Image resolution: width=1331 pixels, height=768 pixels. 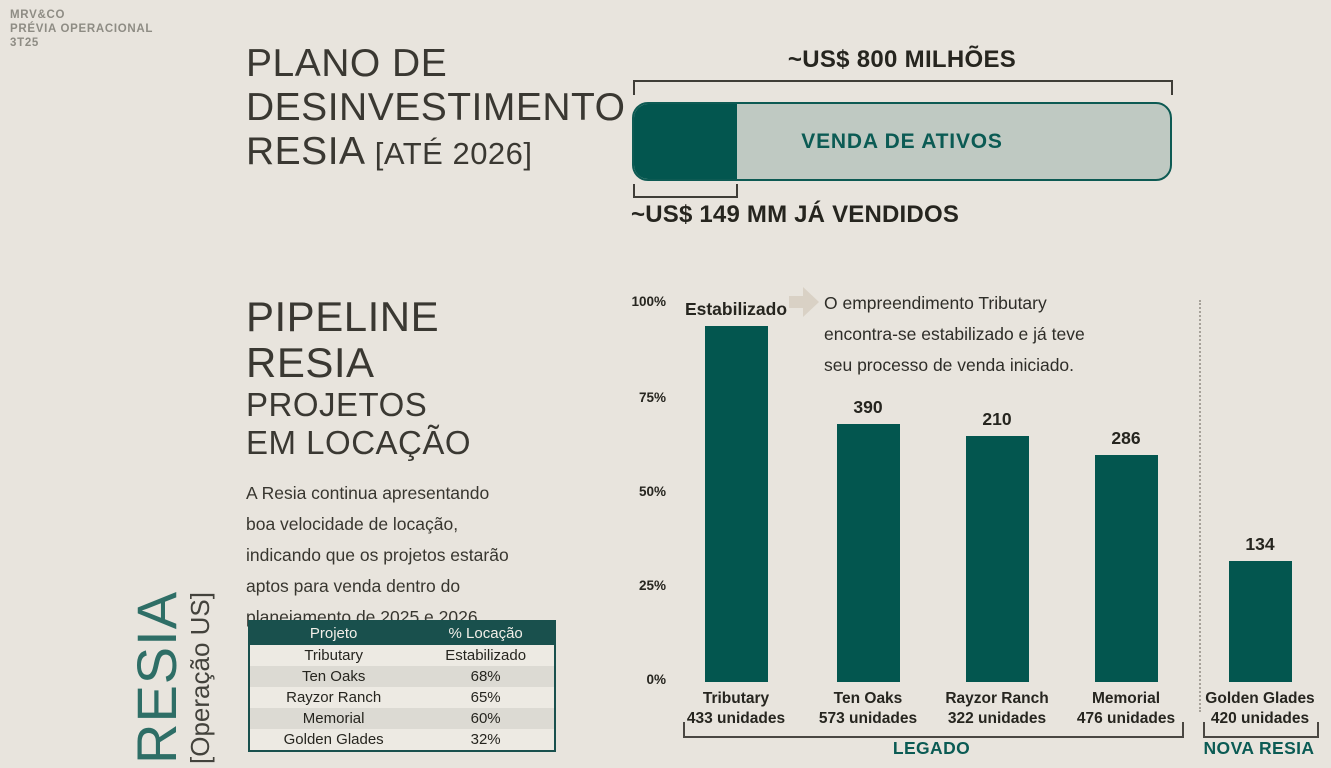 I want to click on page-title-line3: RESIA [ATÉ 2026], so click(x=436, y=153).